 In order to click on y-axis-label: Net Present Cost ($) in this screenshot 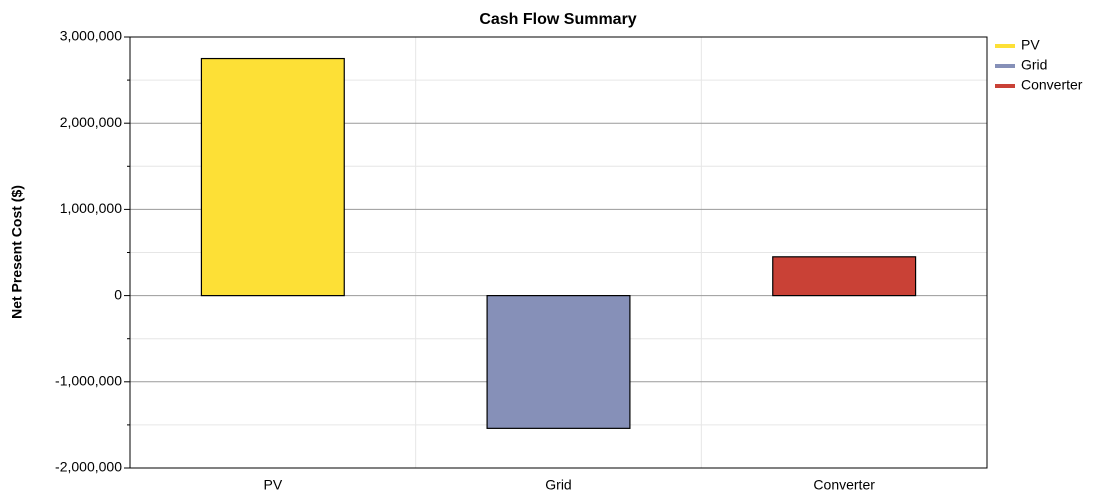, I will do `click(17, 252)`.